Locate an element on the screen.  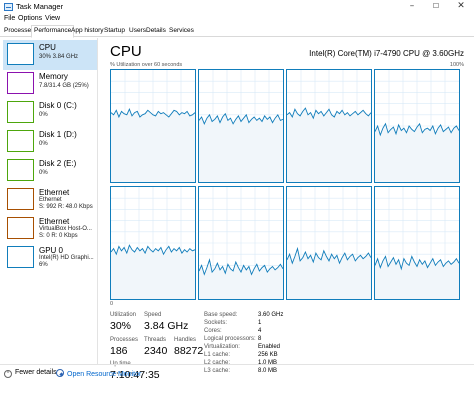
menu-file: File is located at coordinates (10, 18).